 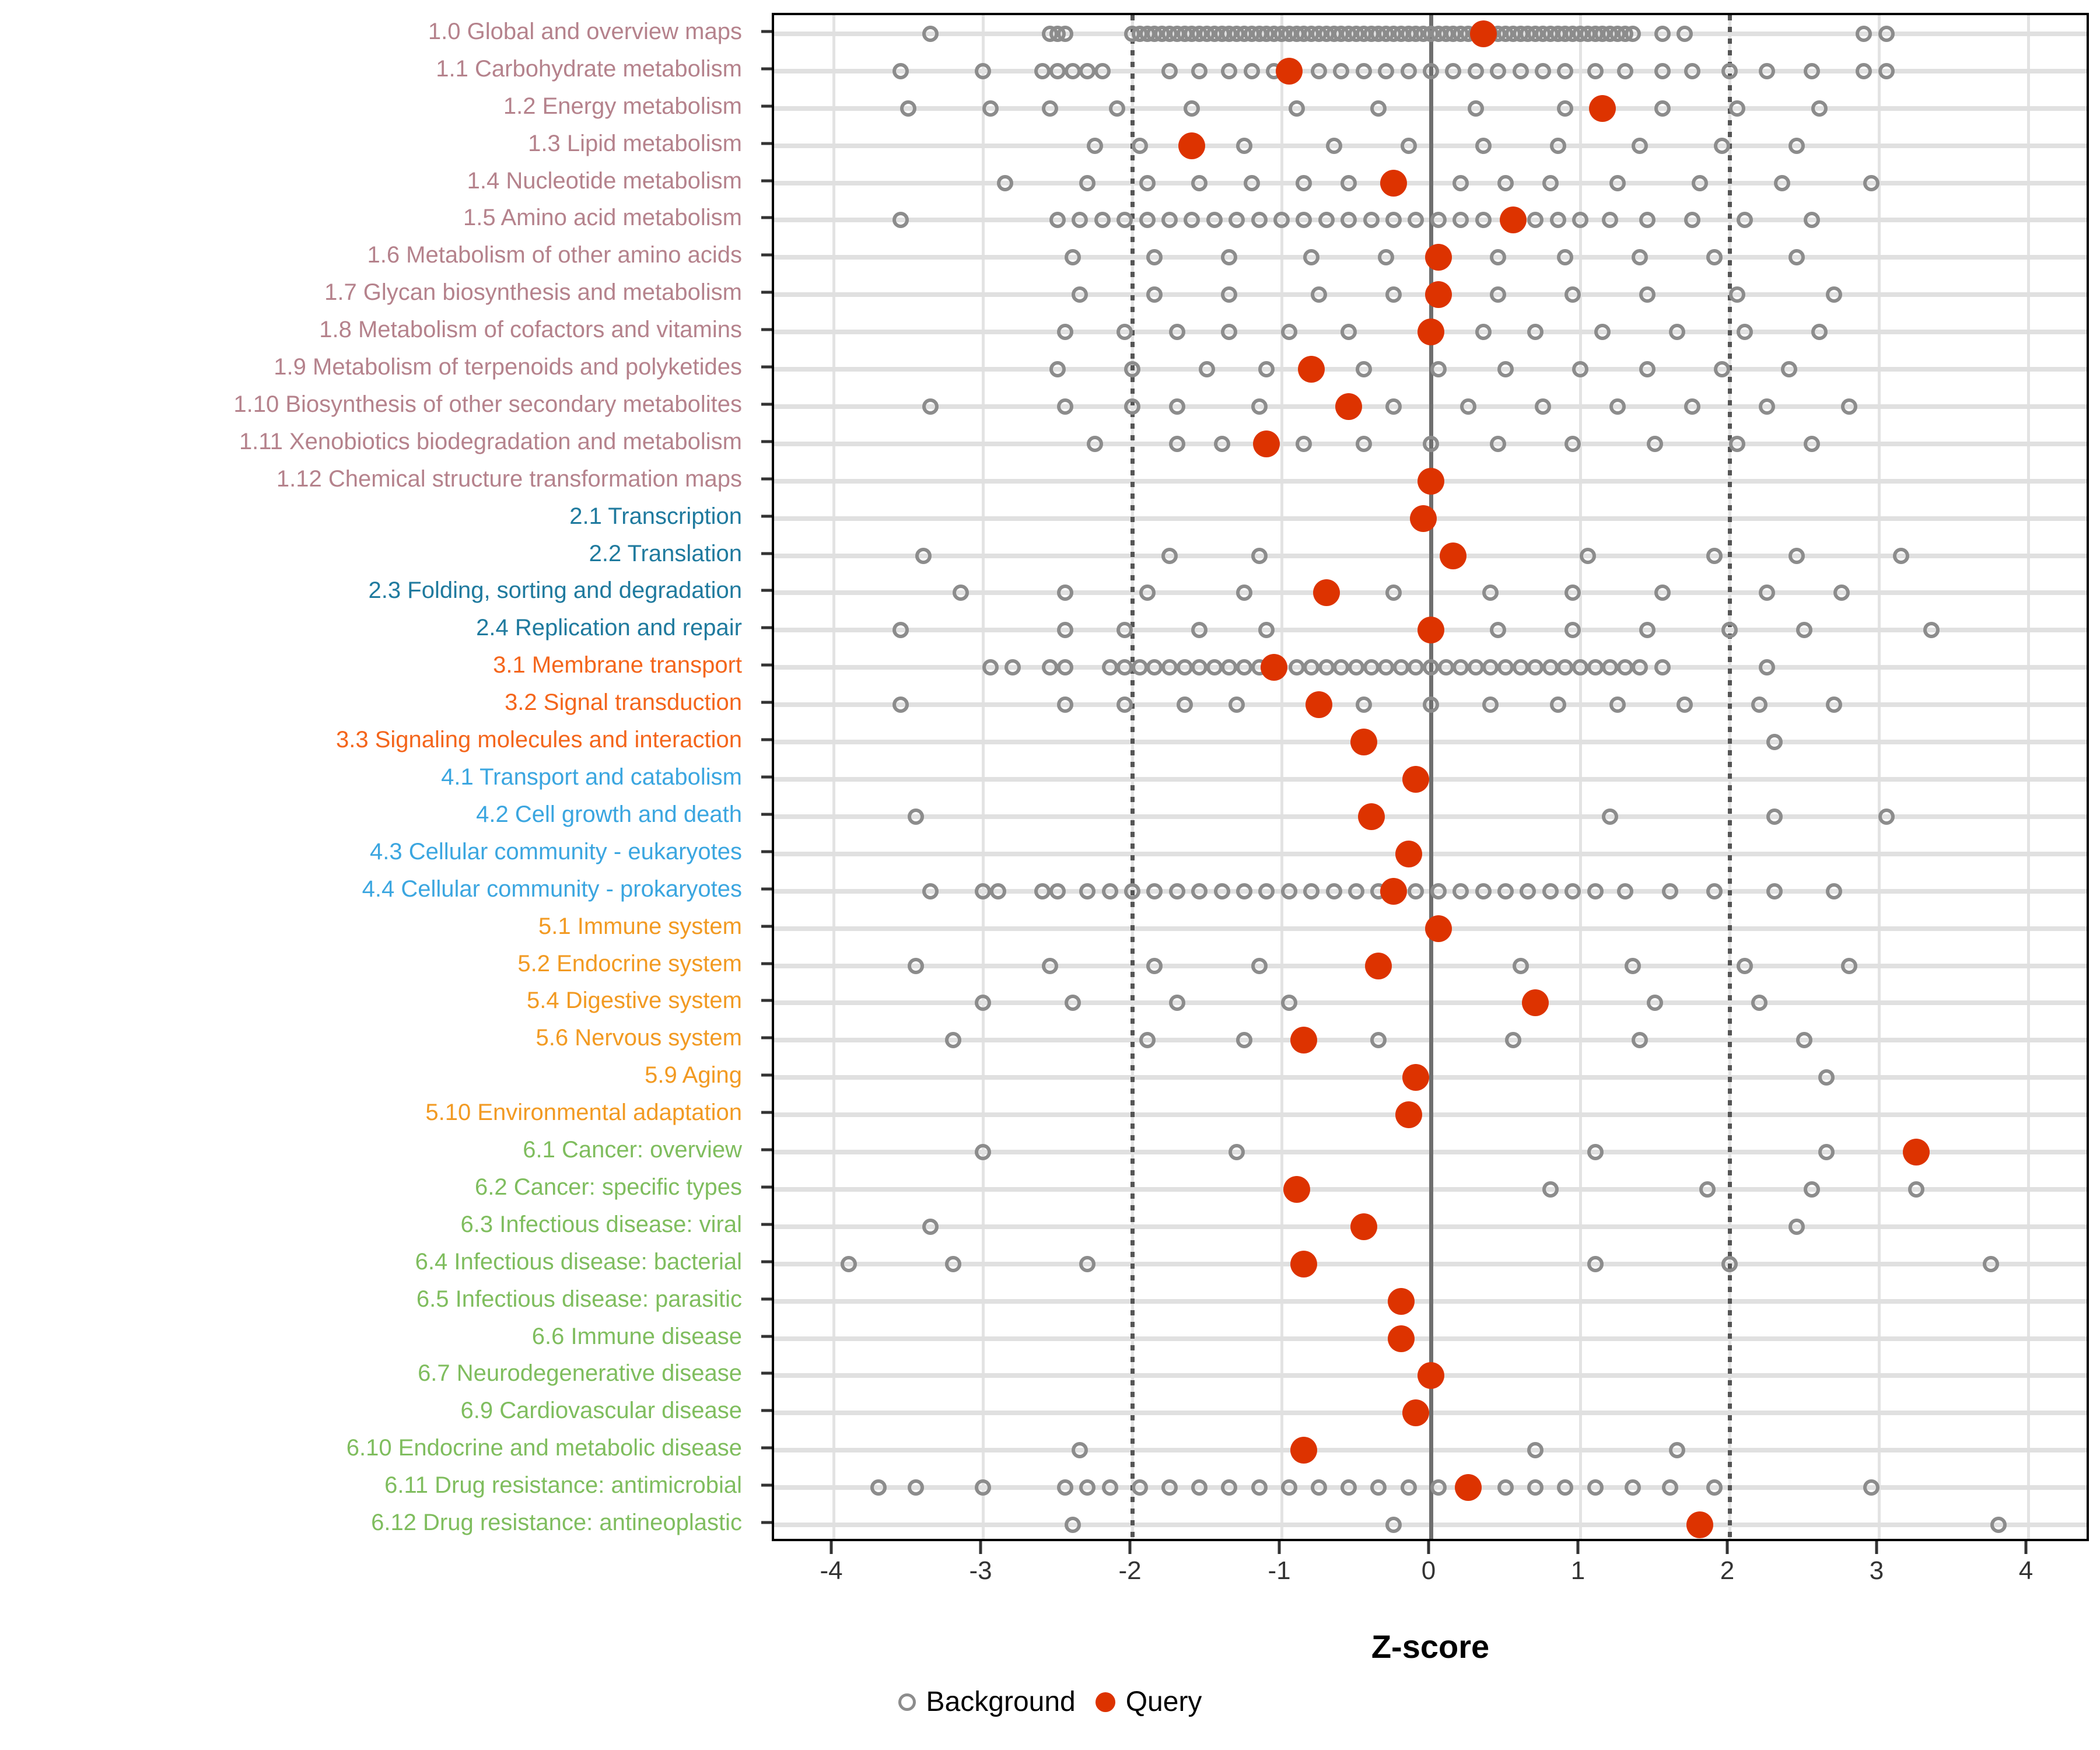 I want to click on y-axis-tick-label: 4.2 Cell growth and death, so click(x=609, y=814).